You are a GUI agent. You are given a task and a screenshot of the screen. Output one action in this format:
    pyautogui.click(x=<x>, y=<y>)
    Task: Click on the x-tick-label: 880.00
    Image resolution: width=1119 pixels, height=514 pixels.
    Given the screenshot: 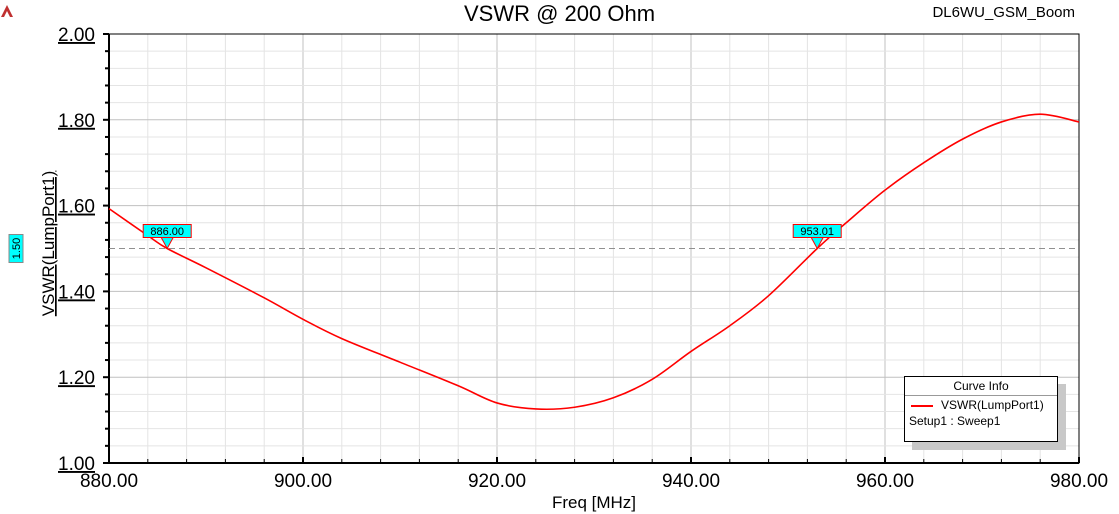 What is the action you would take?
    pyautogui.click(x=109, y=481)
    